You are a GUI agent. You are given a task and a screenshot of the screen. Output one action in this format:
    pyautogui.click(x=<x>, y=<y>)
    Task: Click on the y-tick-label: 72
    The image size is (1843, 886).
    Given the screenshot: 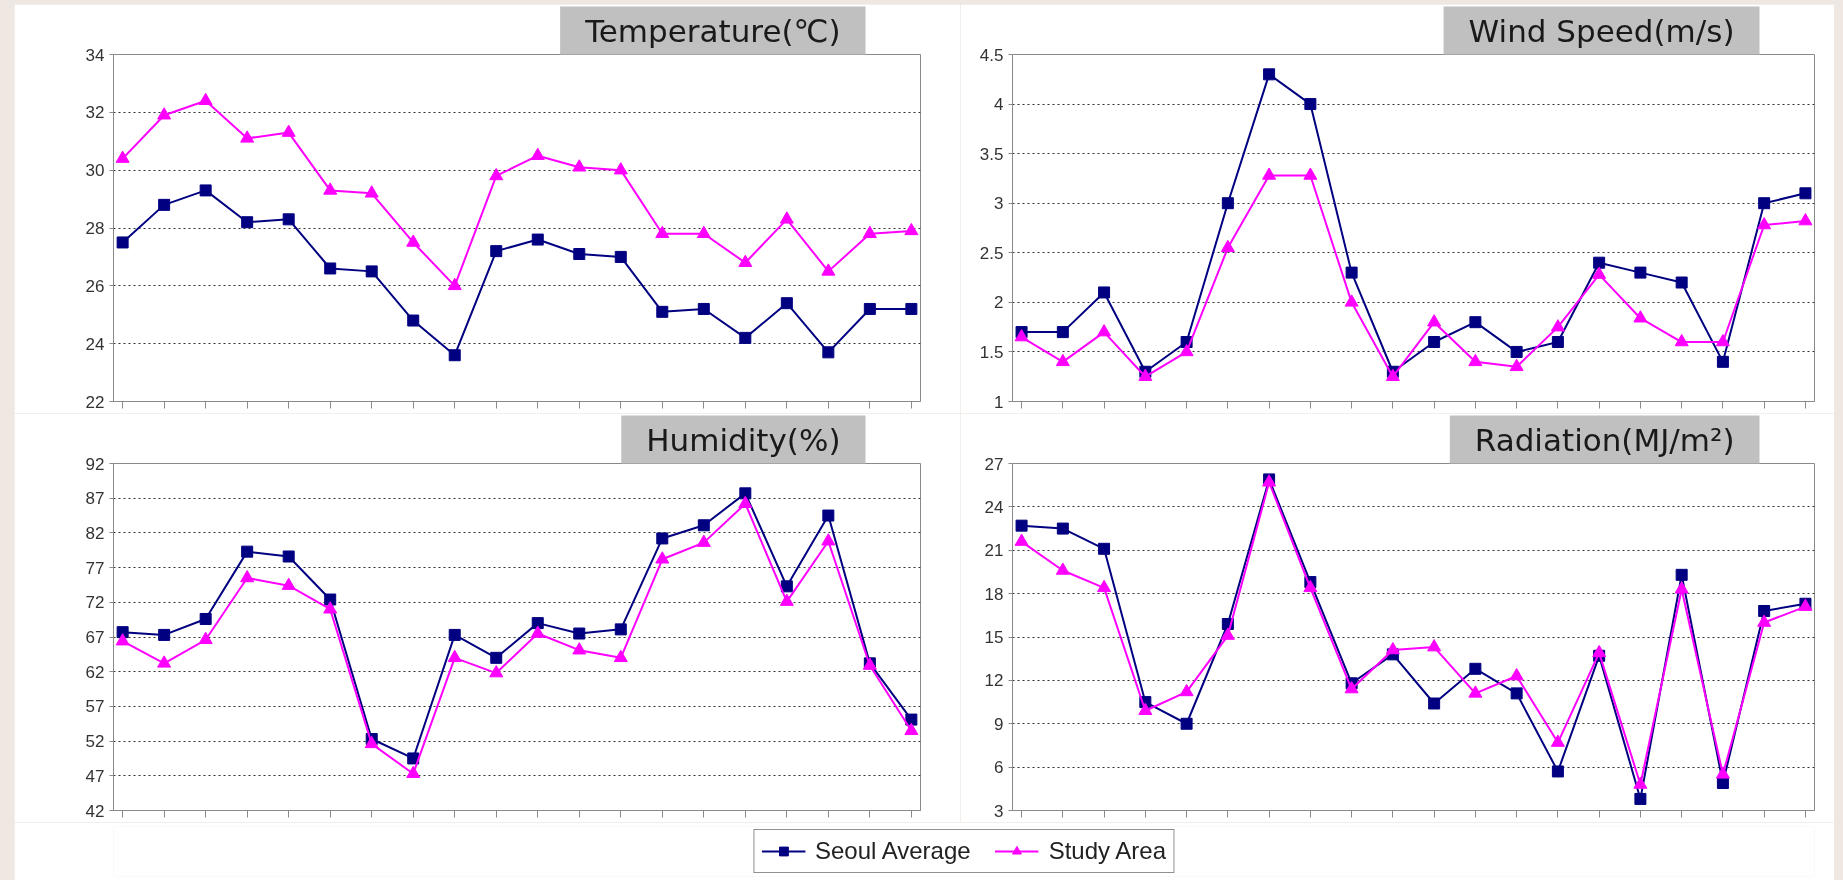 What is the action you would take?
    pyautogui.click(x=95, y=603)
    